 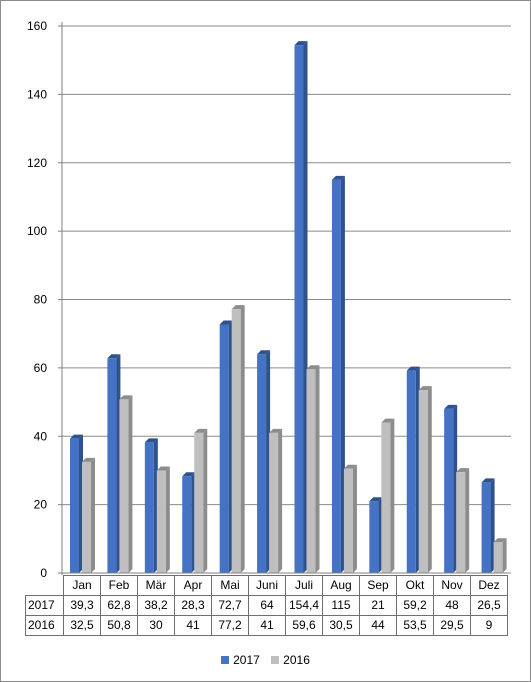 What do you see at coordinates (156, 585) in the screenshot?
I see `category-label: Mär` at bounding box center [156, 585].